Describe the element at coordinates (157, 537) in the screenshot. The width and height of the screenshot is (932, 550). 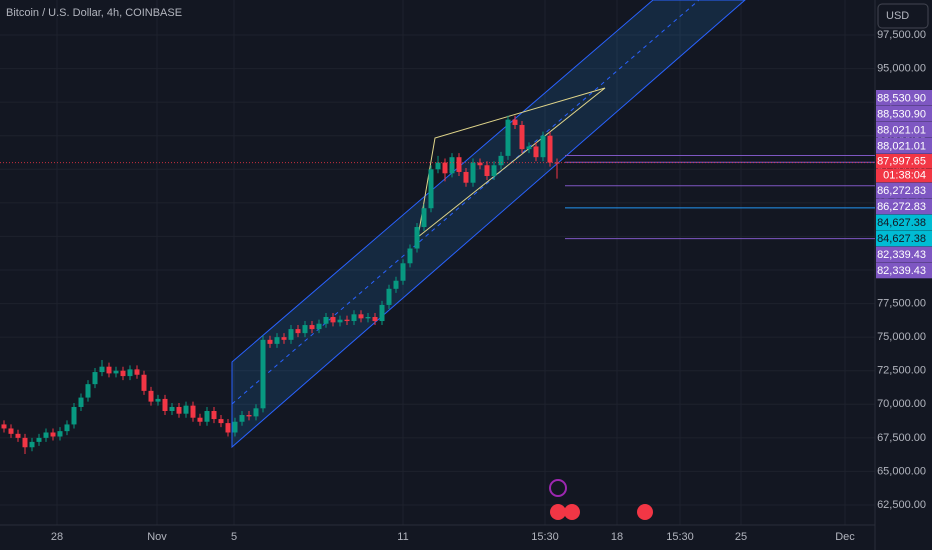
I see `x-tick-label: Nov` at that location.